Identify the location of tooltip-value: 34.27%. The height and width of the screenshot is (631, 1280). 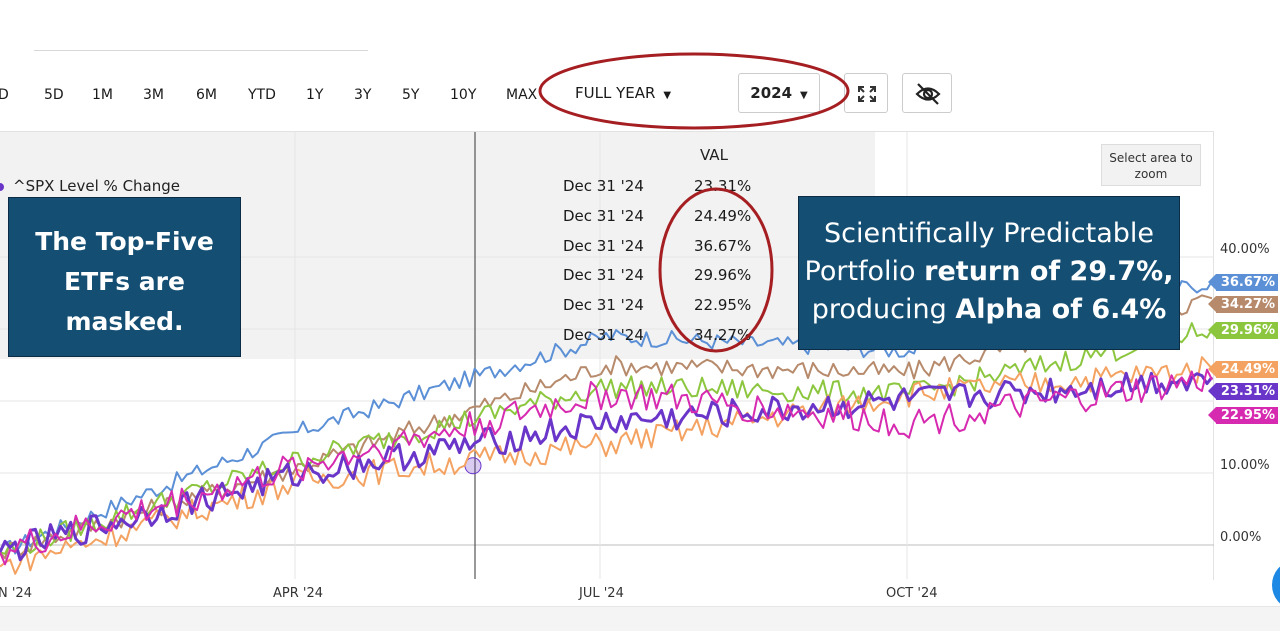
(723, 335).